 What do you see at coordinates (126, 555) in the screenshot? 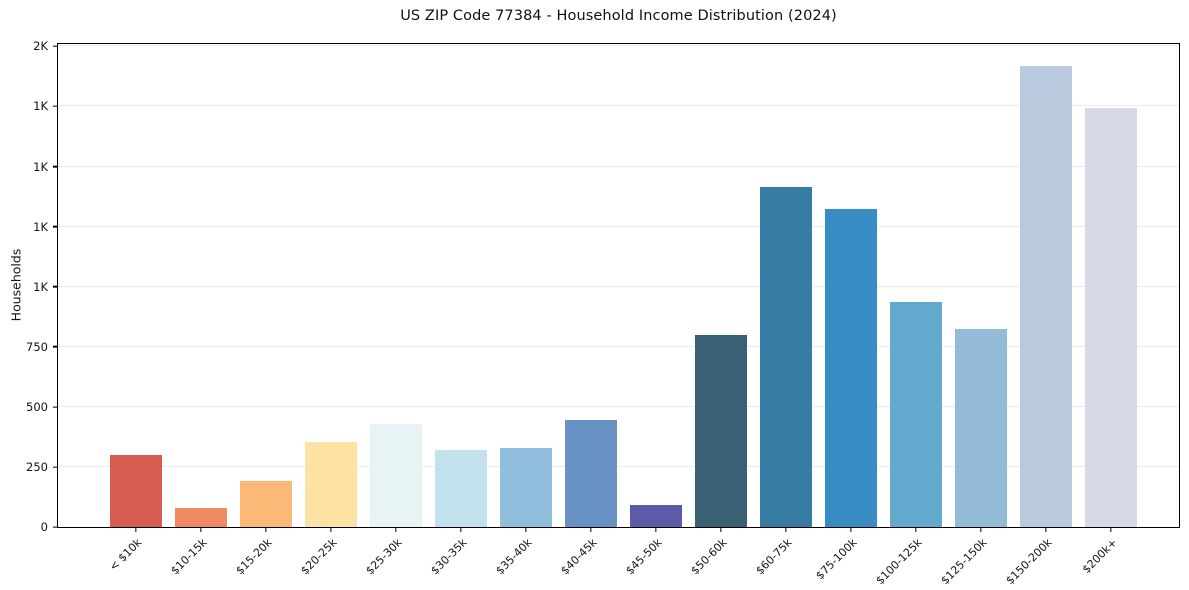
I see `x-tick-label: < $10k` at bounding box center [126, 555].